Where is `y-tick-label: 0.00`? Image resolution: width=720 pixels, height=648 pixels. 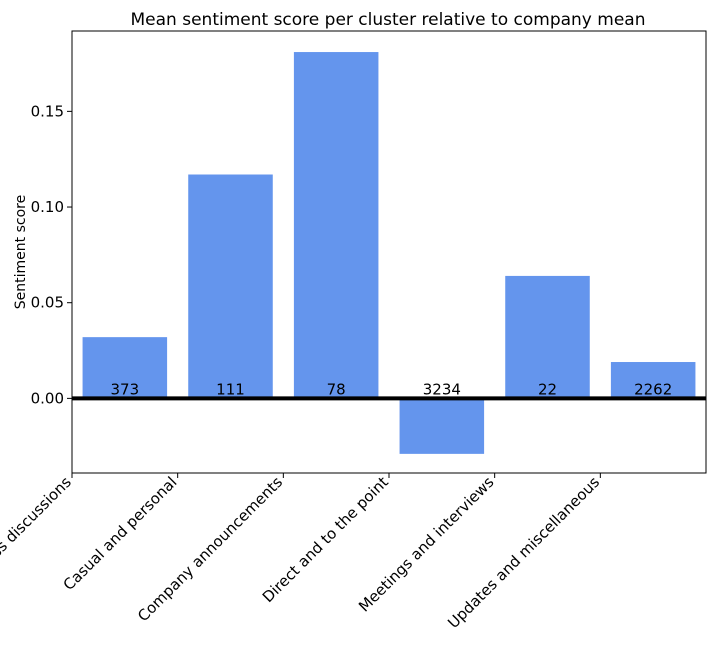 y-tick-label: 0.00 is located at coordinates (47, 398).